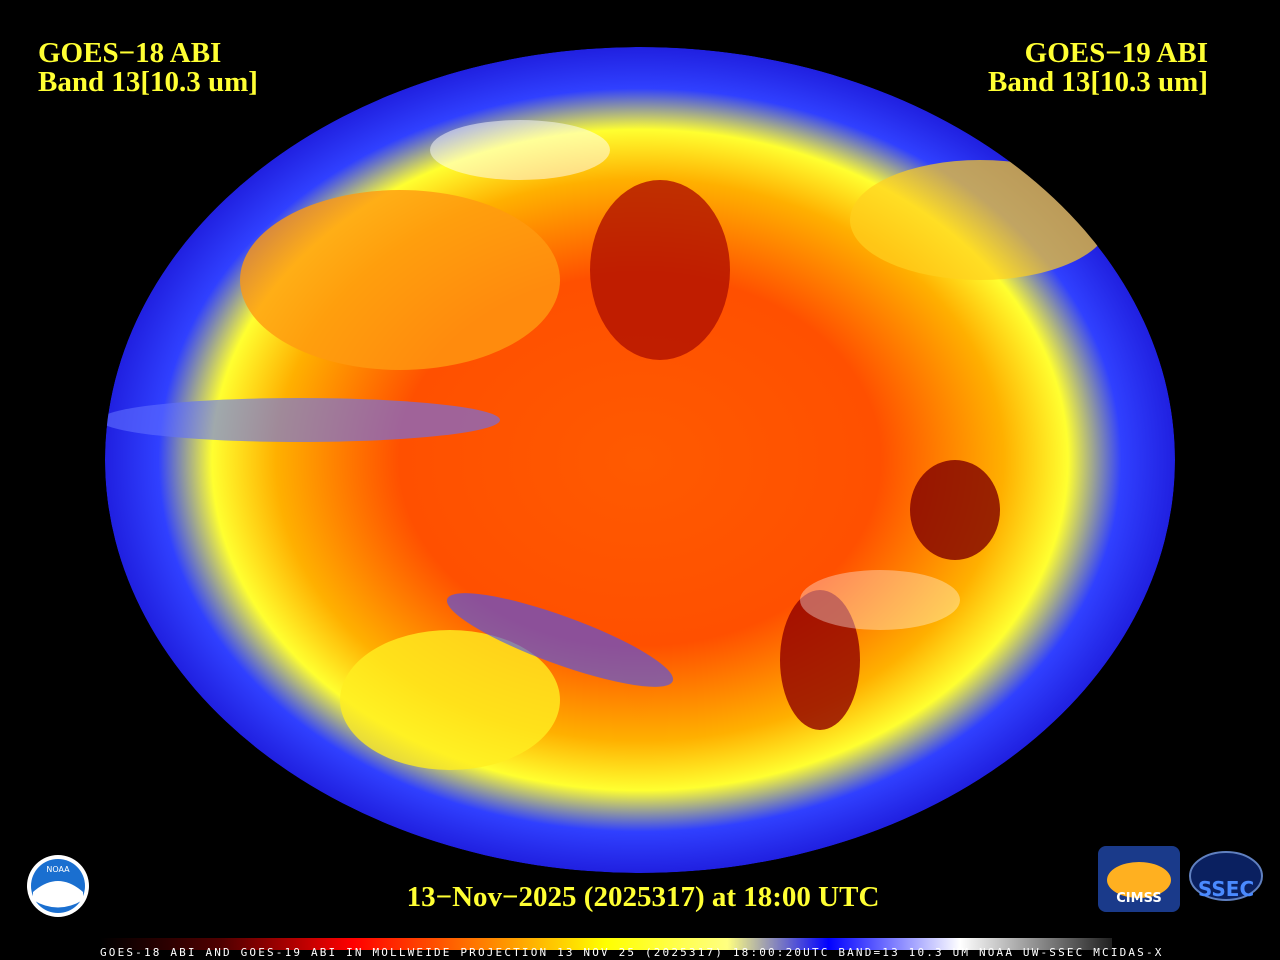 Image resolution: width=1280 pixels, height=960 pixels. What do you see at coordinates (606, 944) in the screenshot?
I see `color-bar` at bounding box center [606, 944].